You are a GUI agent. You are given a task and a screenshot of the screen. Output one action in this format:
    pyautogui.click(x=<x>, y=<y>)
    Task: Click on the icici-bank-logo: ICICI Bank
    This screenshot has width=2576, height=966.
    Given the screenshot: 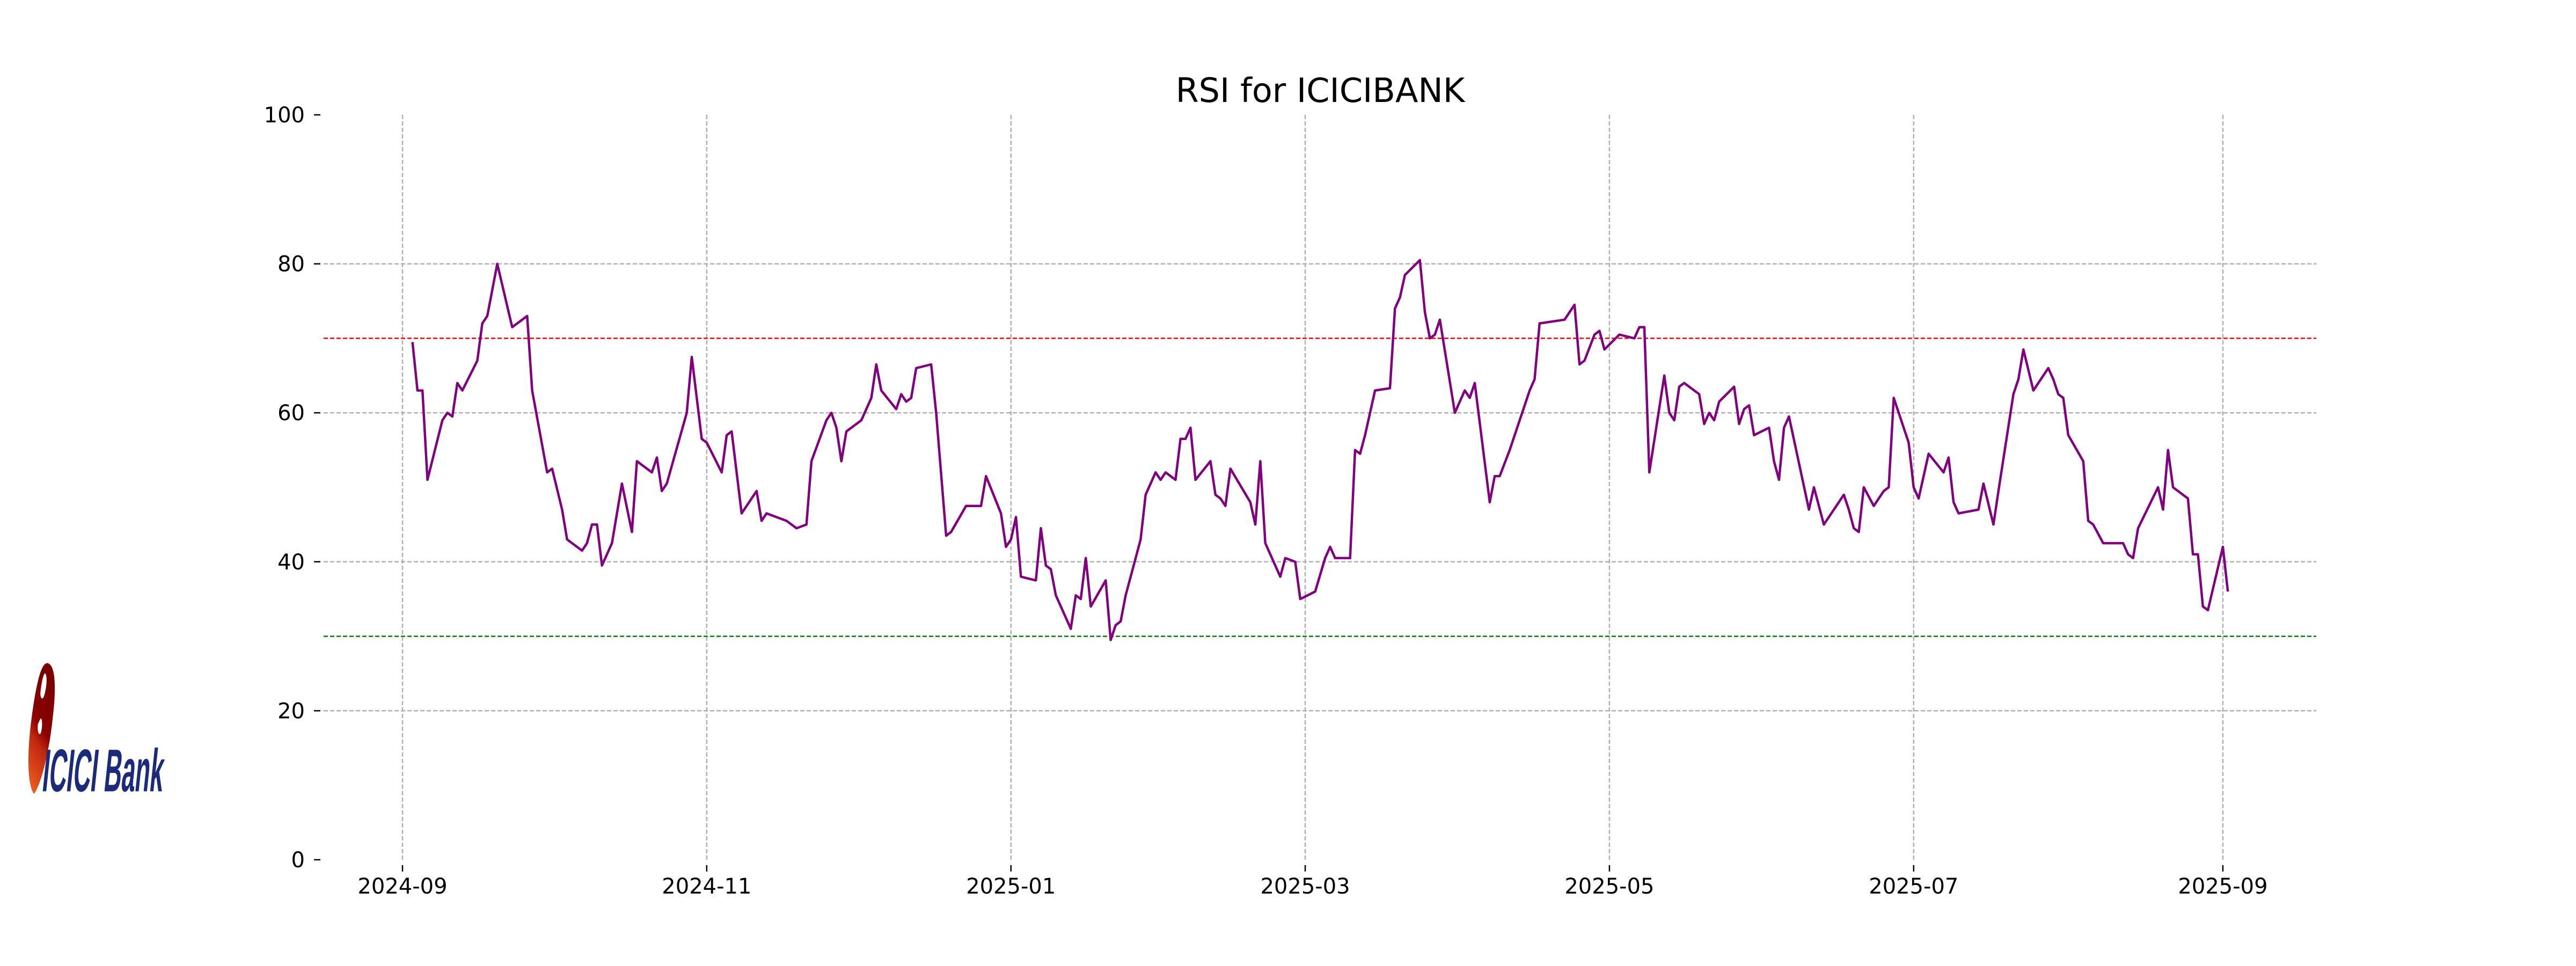 What is the action you would take?
    pyautogui.click(x=97, y=733)
    